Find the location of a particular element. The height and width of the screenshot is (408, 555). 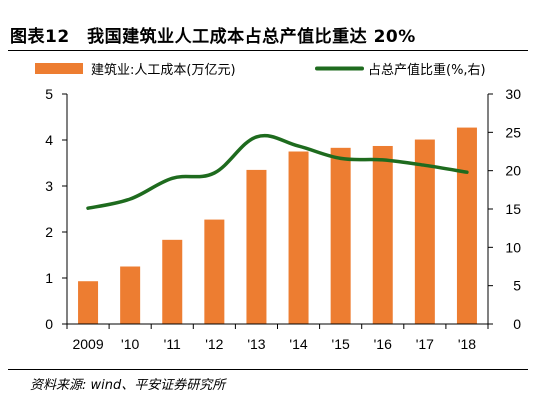

line-path is located at coordinates (277, 172).